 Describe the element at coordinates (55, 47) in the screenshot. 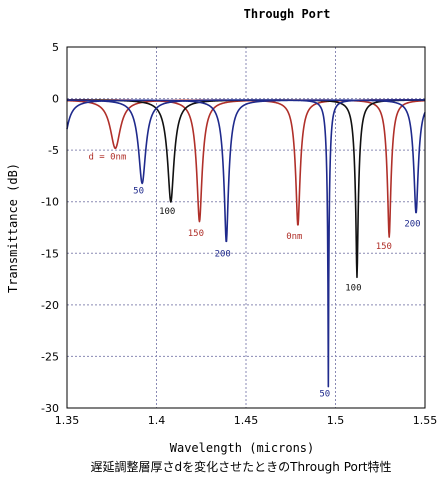

I see `y-tick-label: 5` at that location.